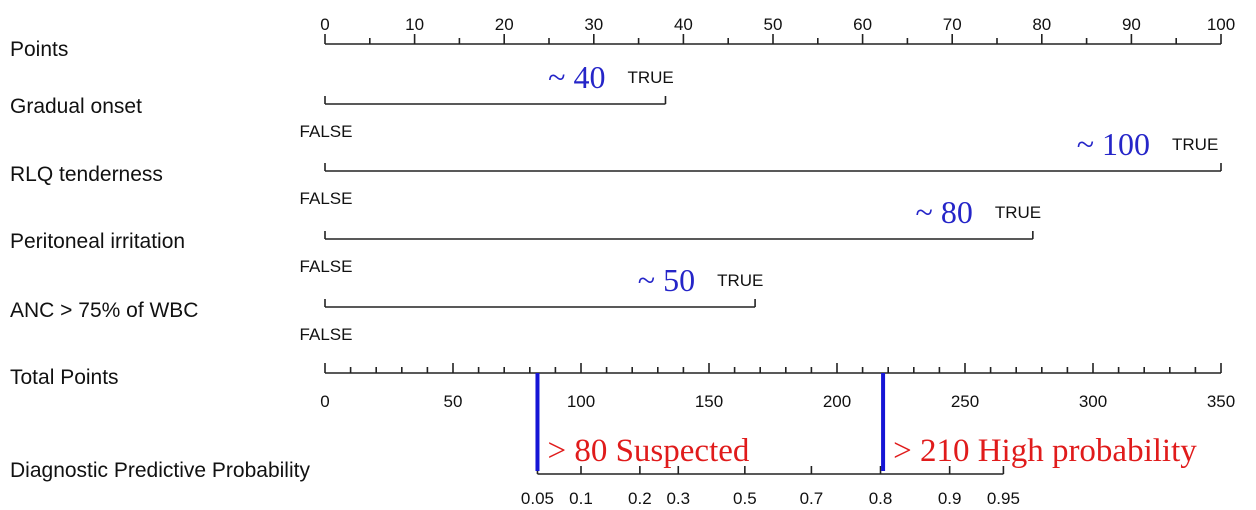 Image resolution: width=1256 pixels, height=510 pixels. Describe the element at coordinates (678, 498) in the screenshot. I see `probability-tick-label: 0.3` at that location.